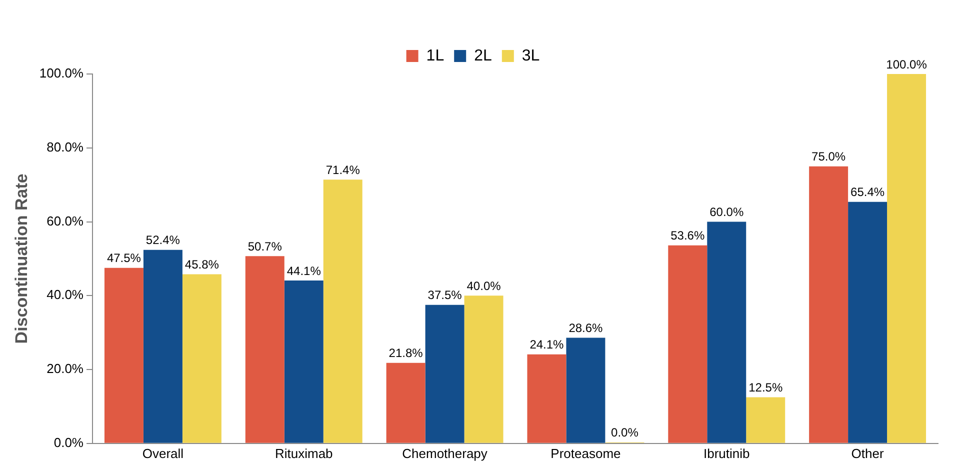 This screenshot has height=473, width=966. Describe the element at coordinates (625, 433) in the screenshot. I see `data-label: 0.0%` at that location.